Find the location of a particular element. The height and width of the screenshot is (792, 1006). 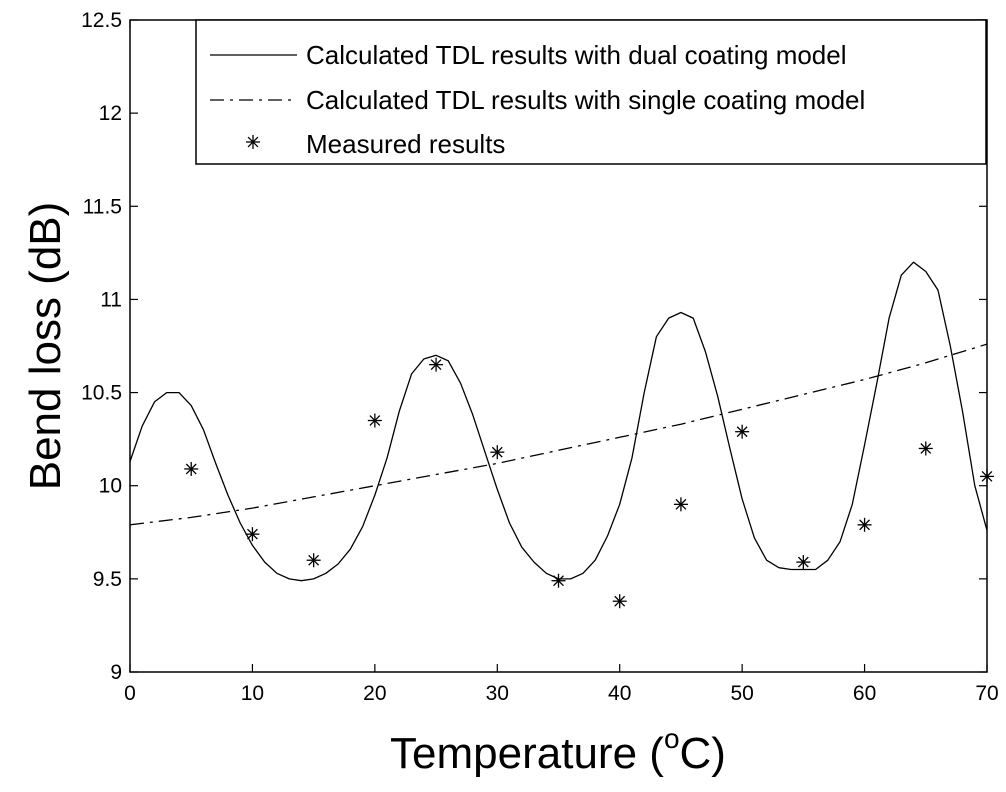

legend-asterisk-icon is located at coordinates (253, 142).